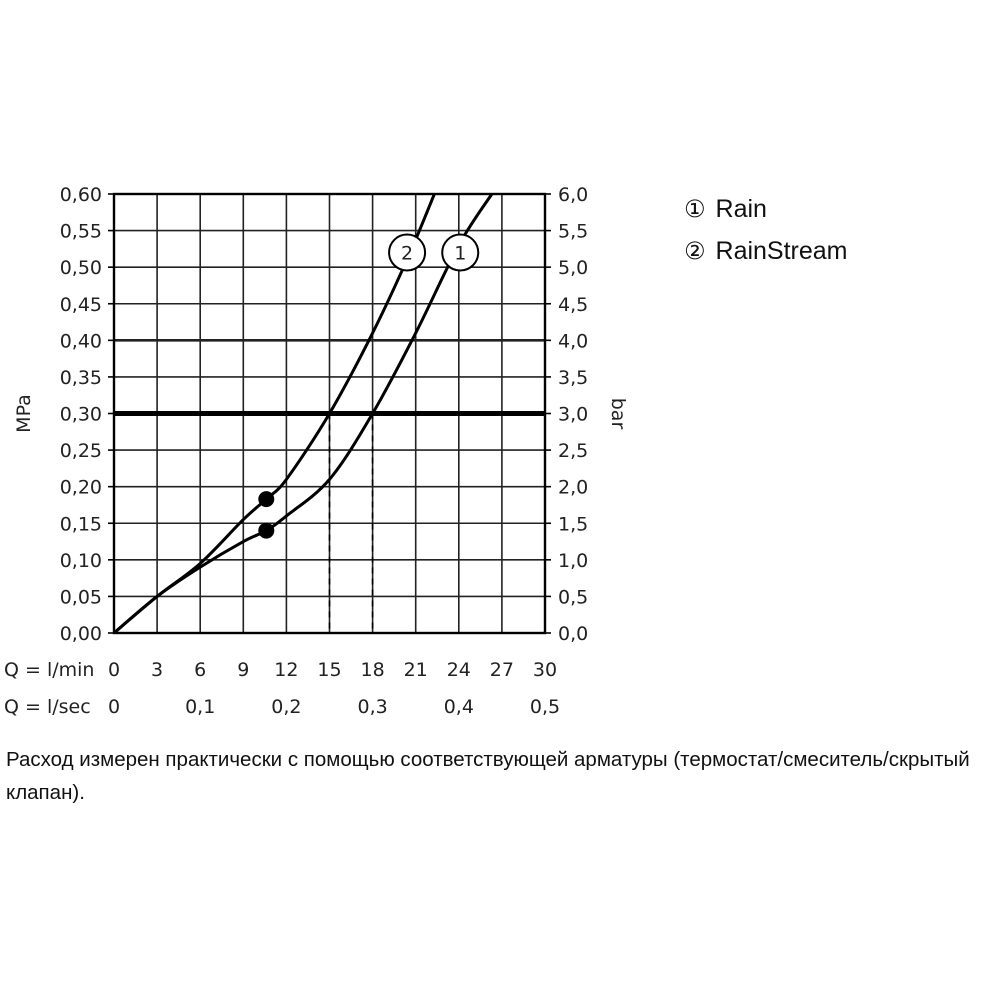  I want to click on y-tick-label-right: 0,0, so click(573, 634).